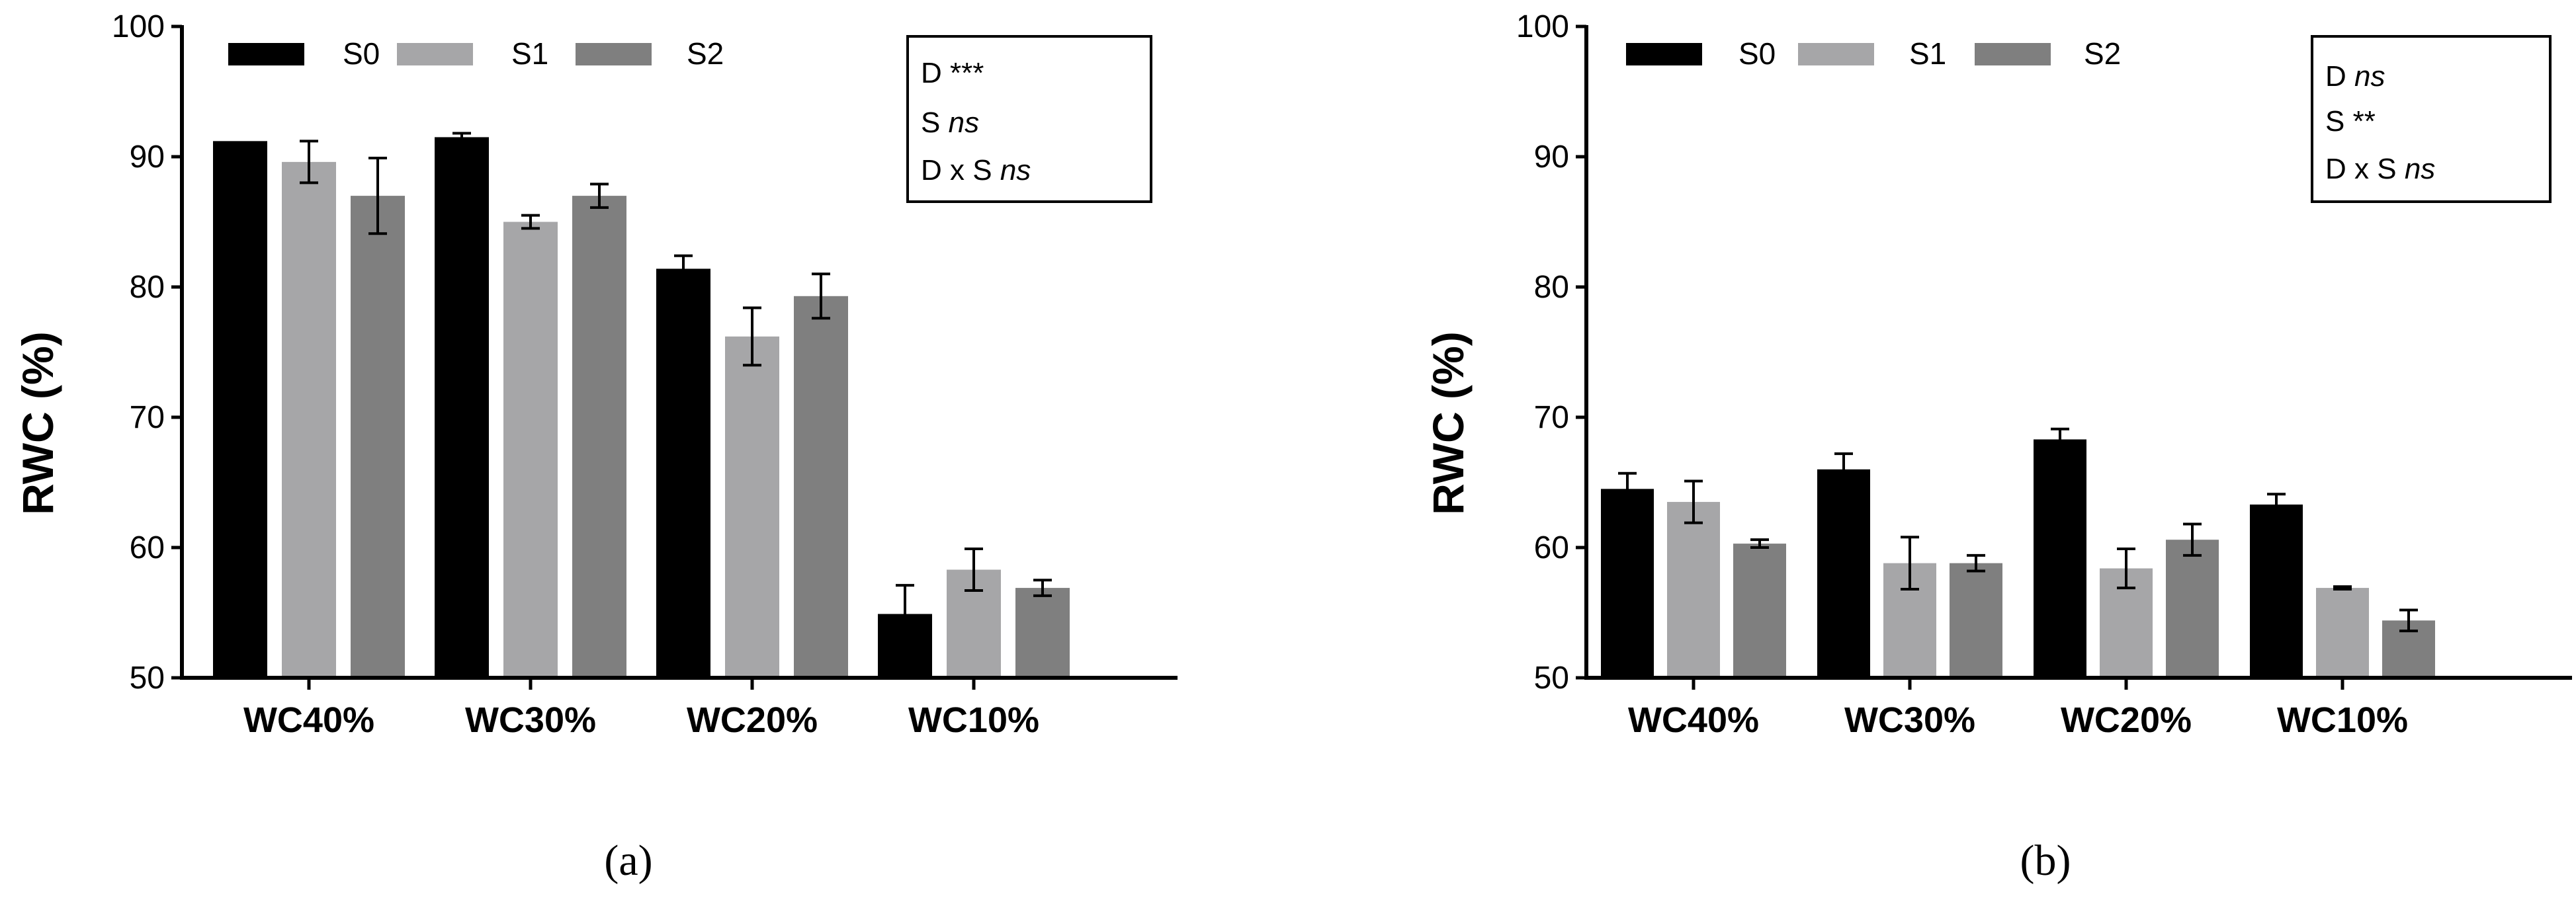 The image size is (2576, 898). Describe the element at coordinates (2350, 121) in the screenshot. I see `stats-line-s: S **` at that location.